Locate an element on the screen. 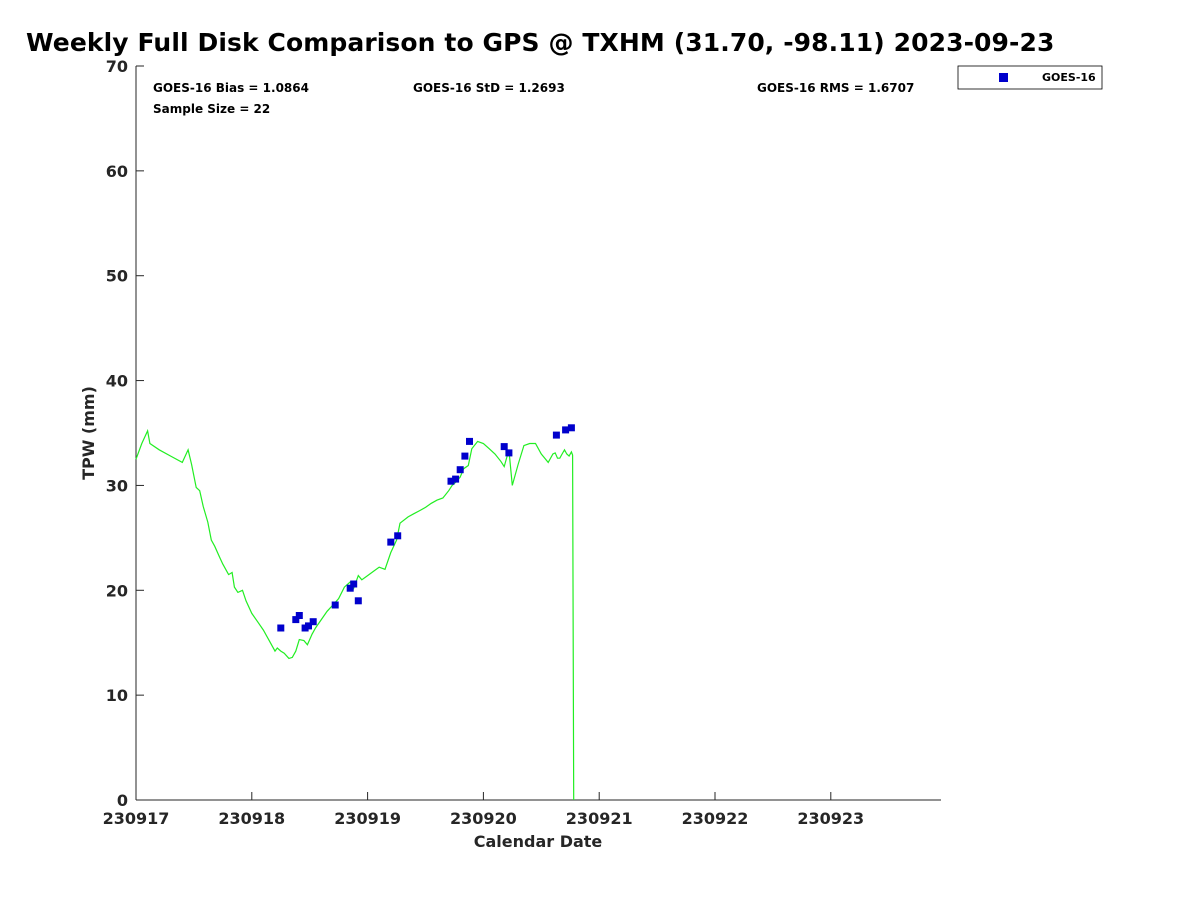 The height and width of the screenshot is (900, 1200). x-axis-title: Calendar Date is located at coordinates (538, 841).